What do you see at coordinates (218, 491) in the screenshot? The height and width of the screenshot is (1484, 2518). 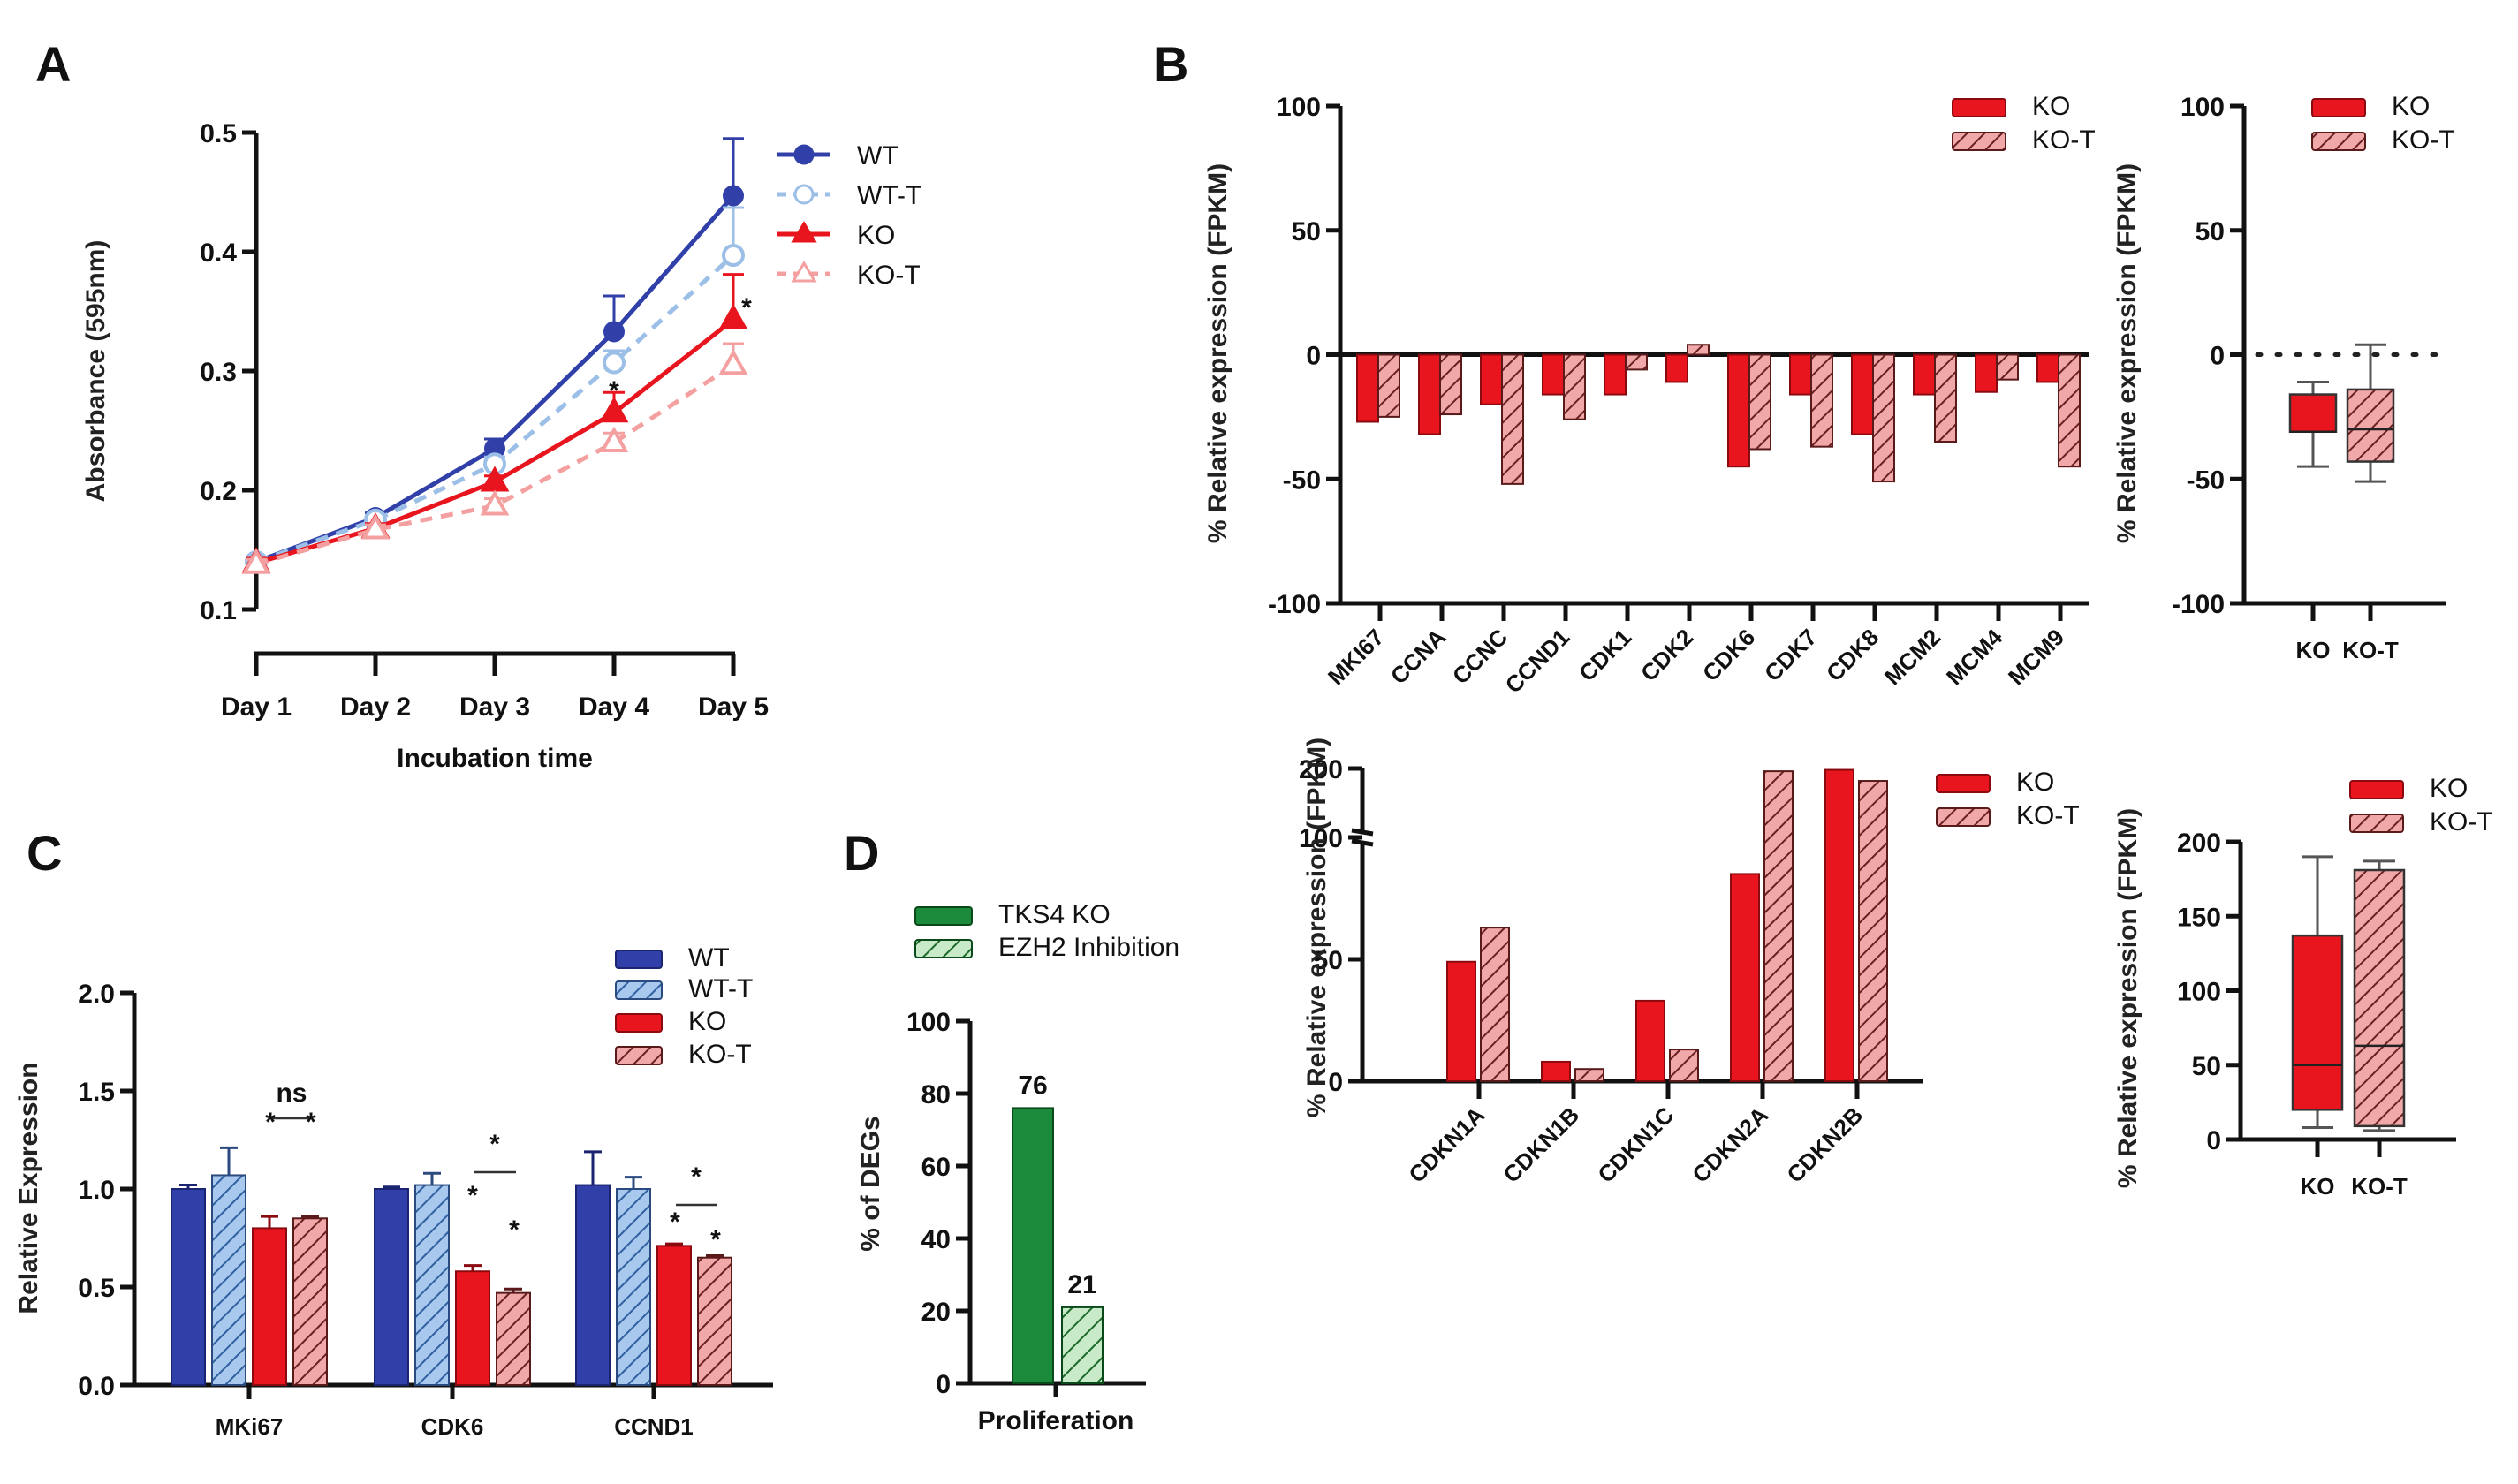 I see `y-tick-label: 0.2` at bounding box center [218, 491].